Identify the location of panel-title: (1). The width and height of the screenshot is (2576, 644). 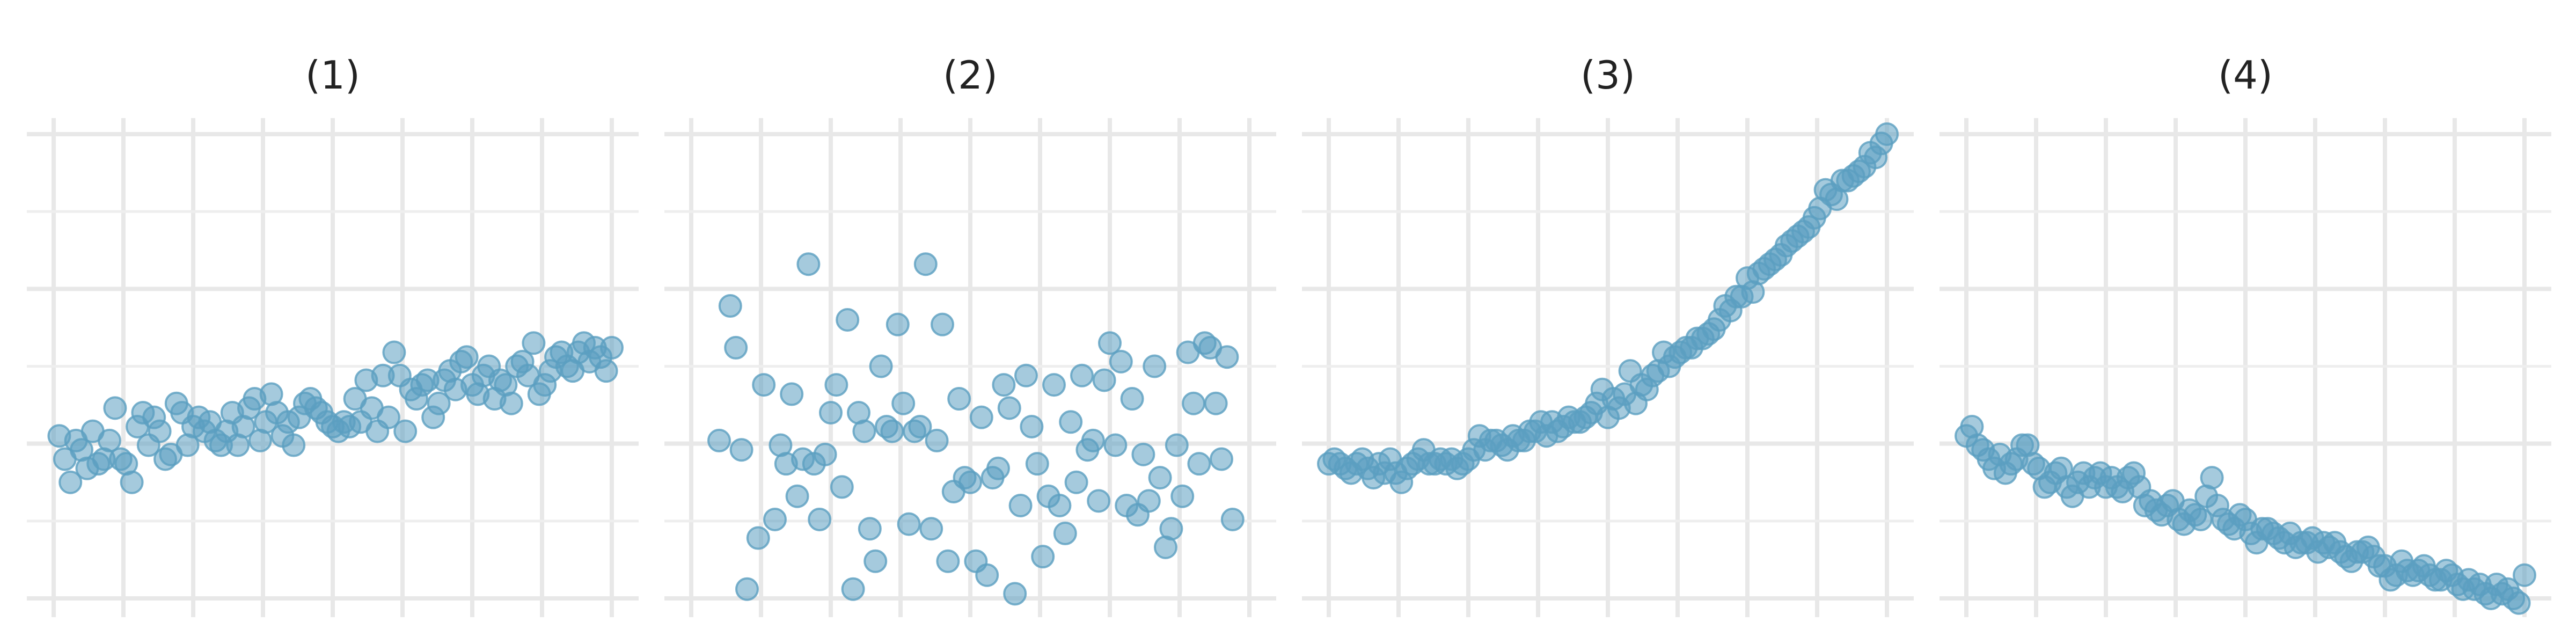
(332, 75).